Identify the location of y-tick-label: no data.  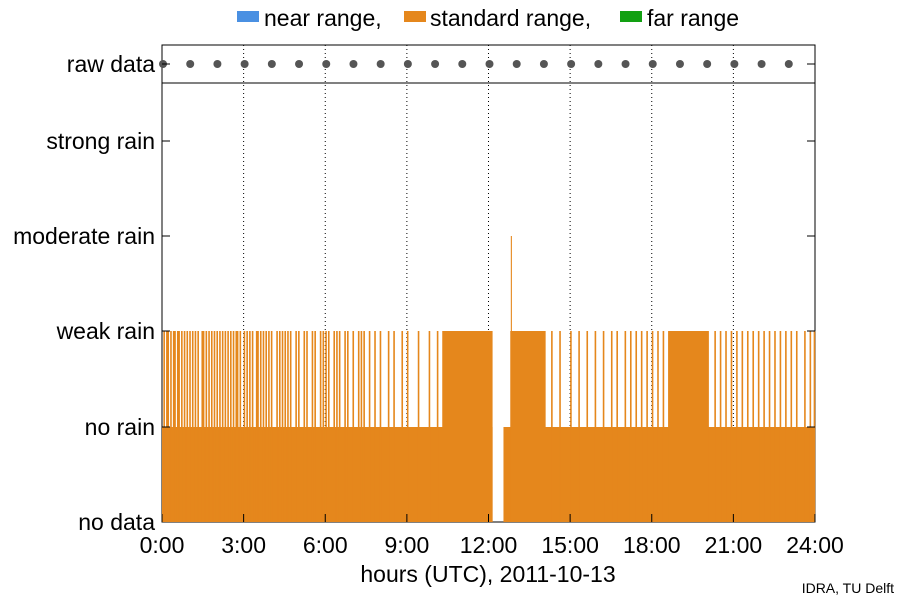
(116, 522).